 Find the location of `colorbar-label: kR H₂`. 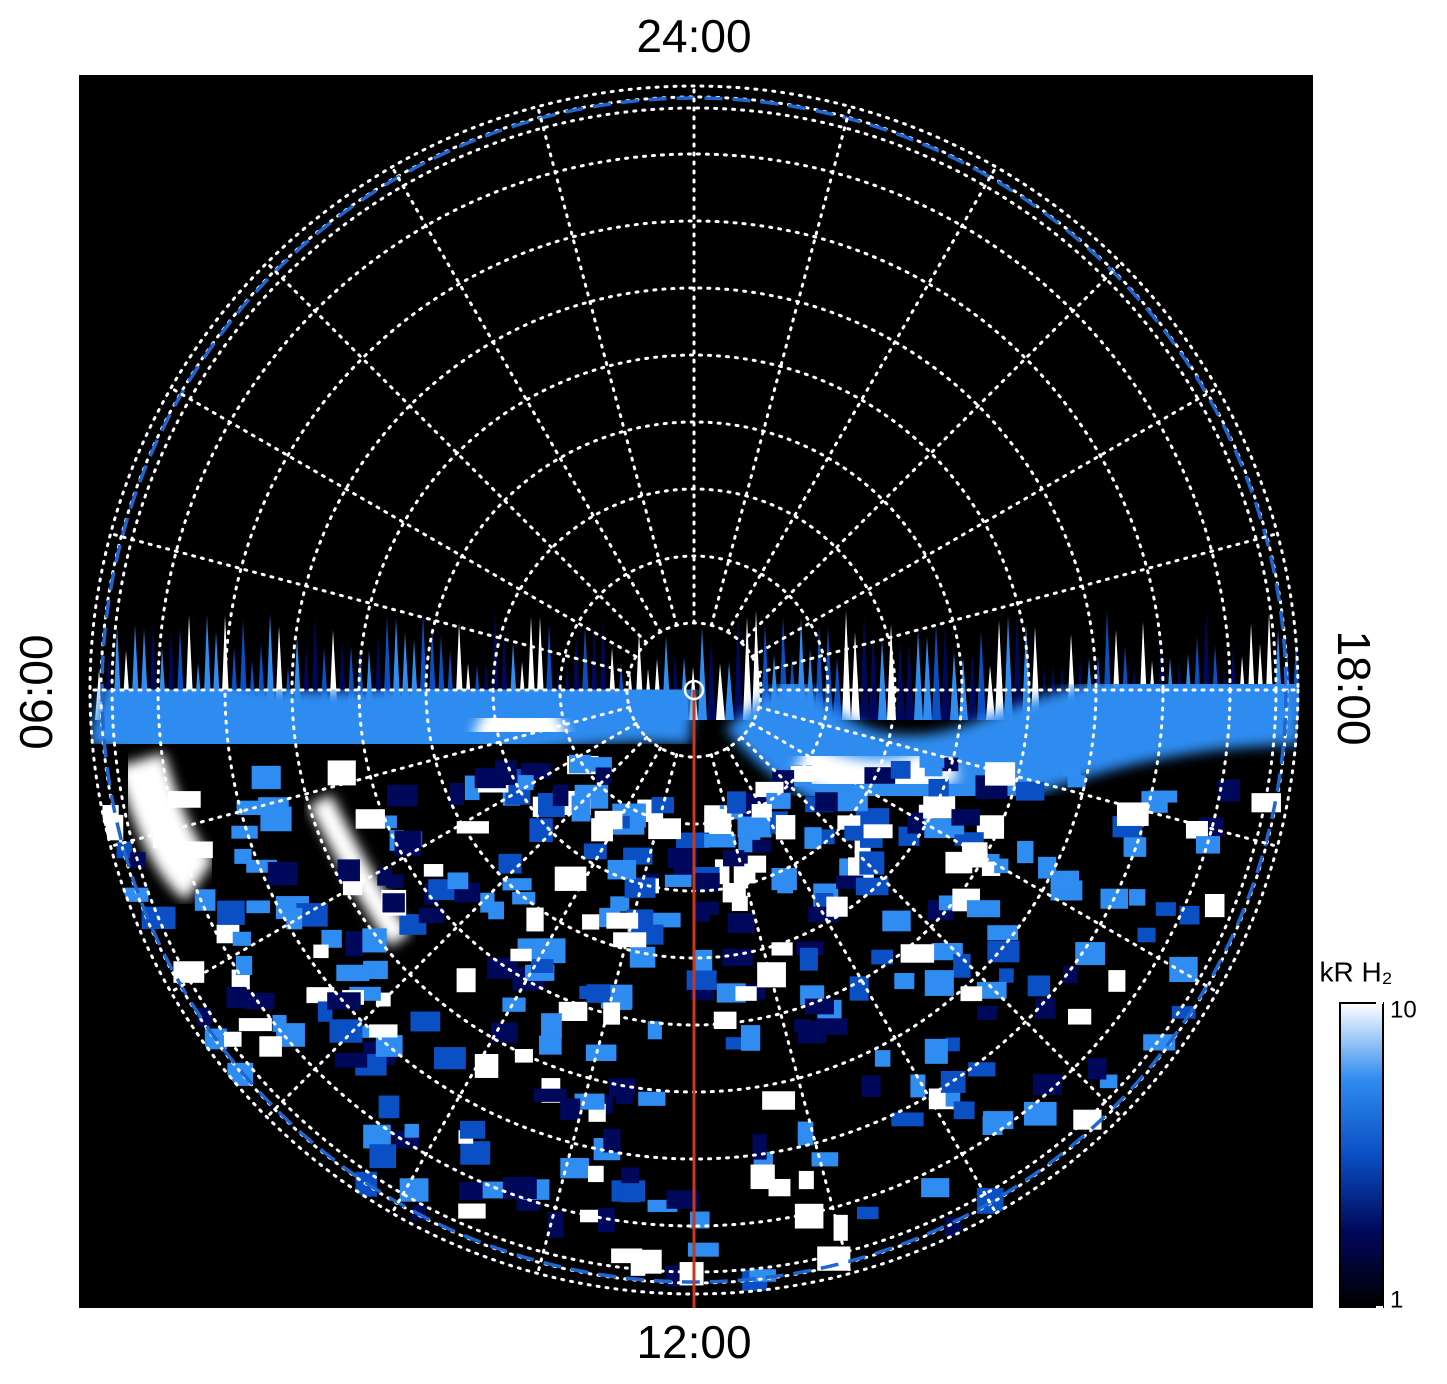

colorbar-label: kR H₂ is located at coordinates (1355, 971).